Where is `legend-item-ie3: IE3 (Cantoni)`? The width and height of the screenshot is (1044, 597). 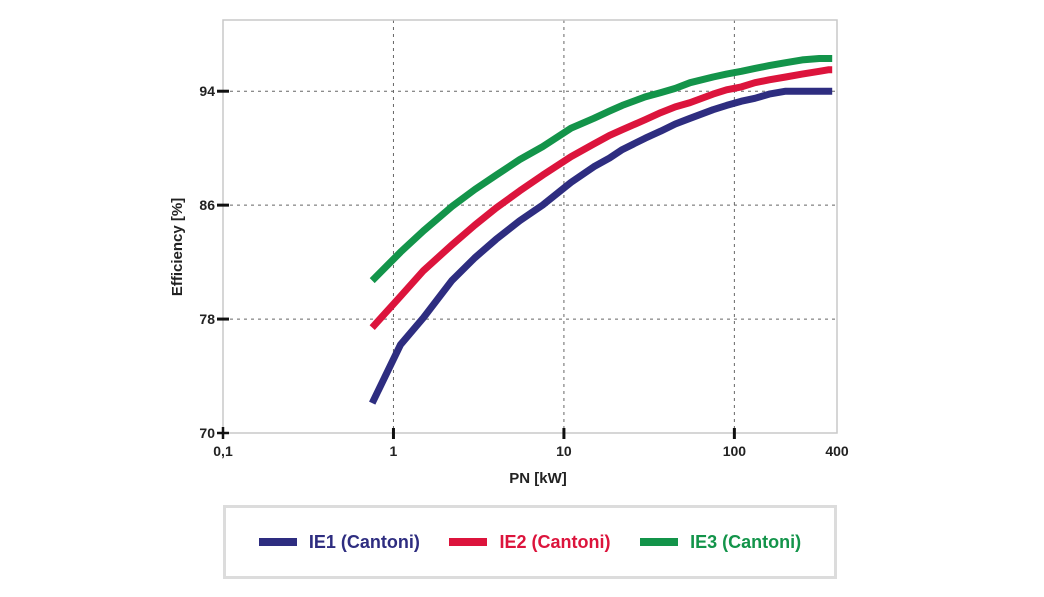 legend-item-ie3: IE3 (Cantoni) is located at coordinates (720, 542).